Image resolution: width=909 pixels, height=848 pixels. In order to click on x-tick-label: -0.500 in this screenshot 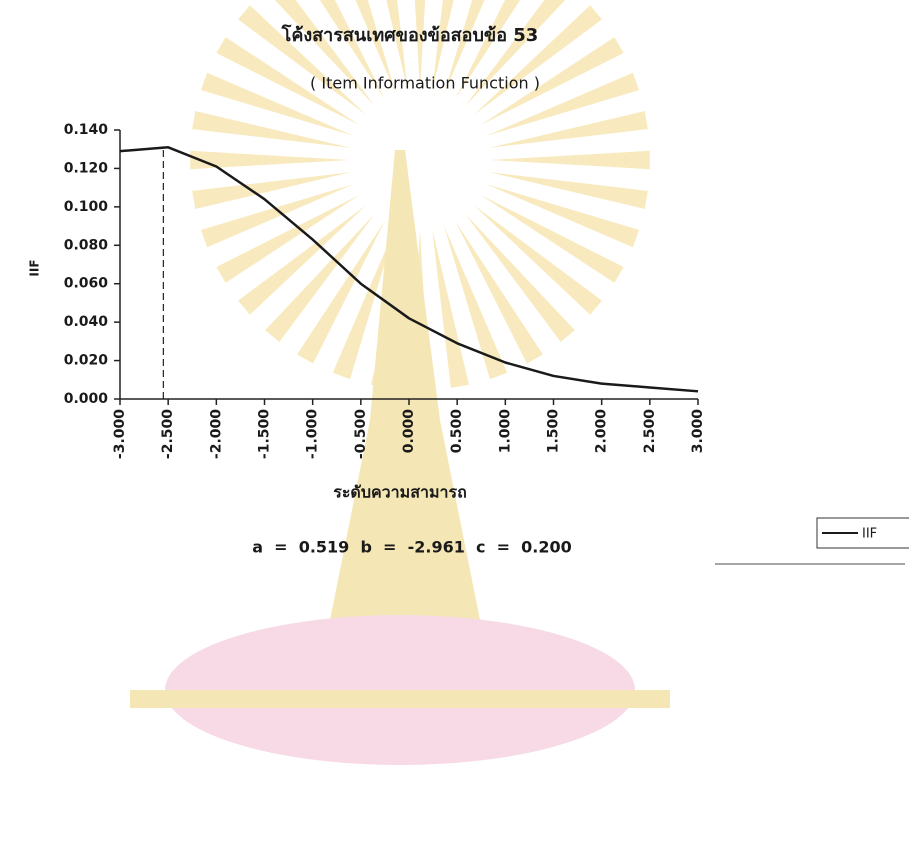, I will do `click(361, 434)`.